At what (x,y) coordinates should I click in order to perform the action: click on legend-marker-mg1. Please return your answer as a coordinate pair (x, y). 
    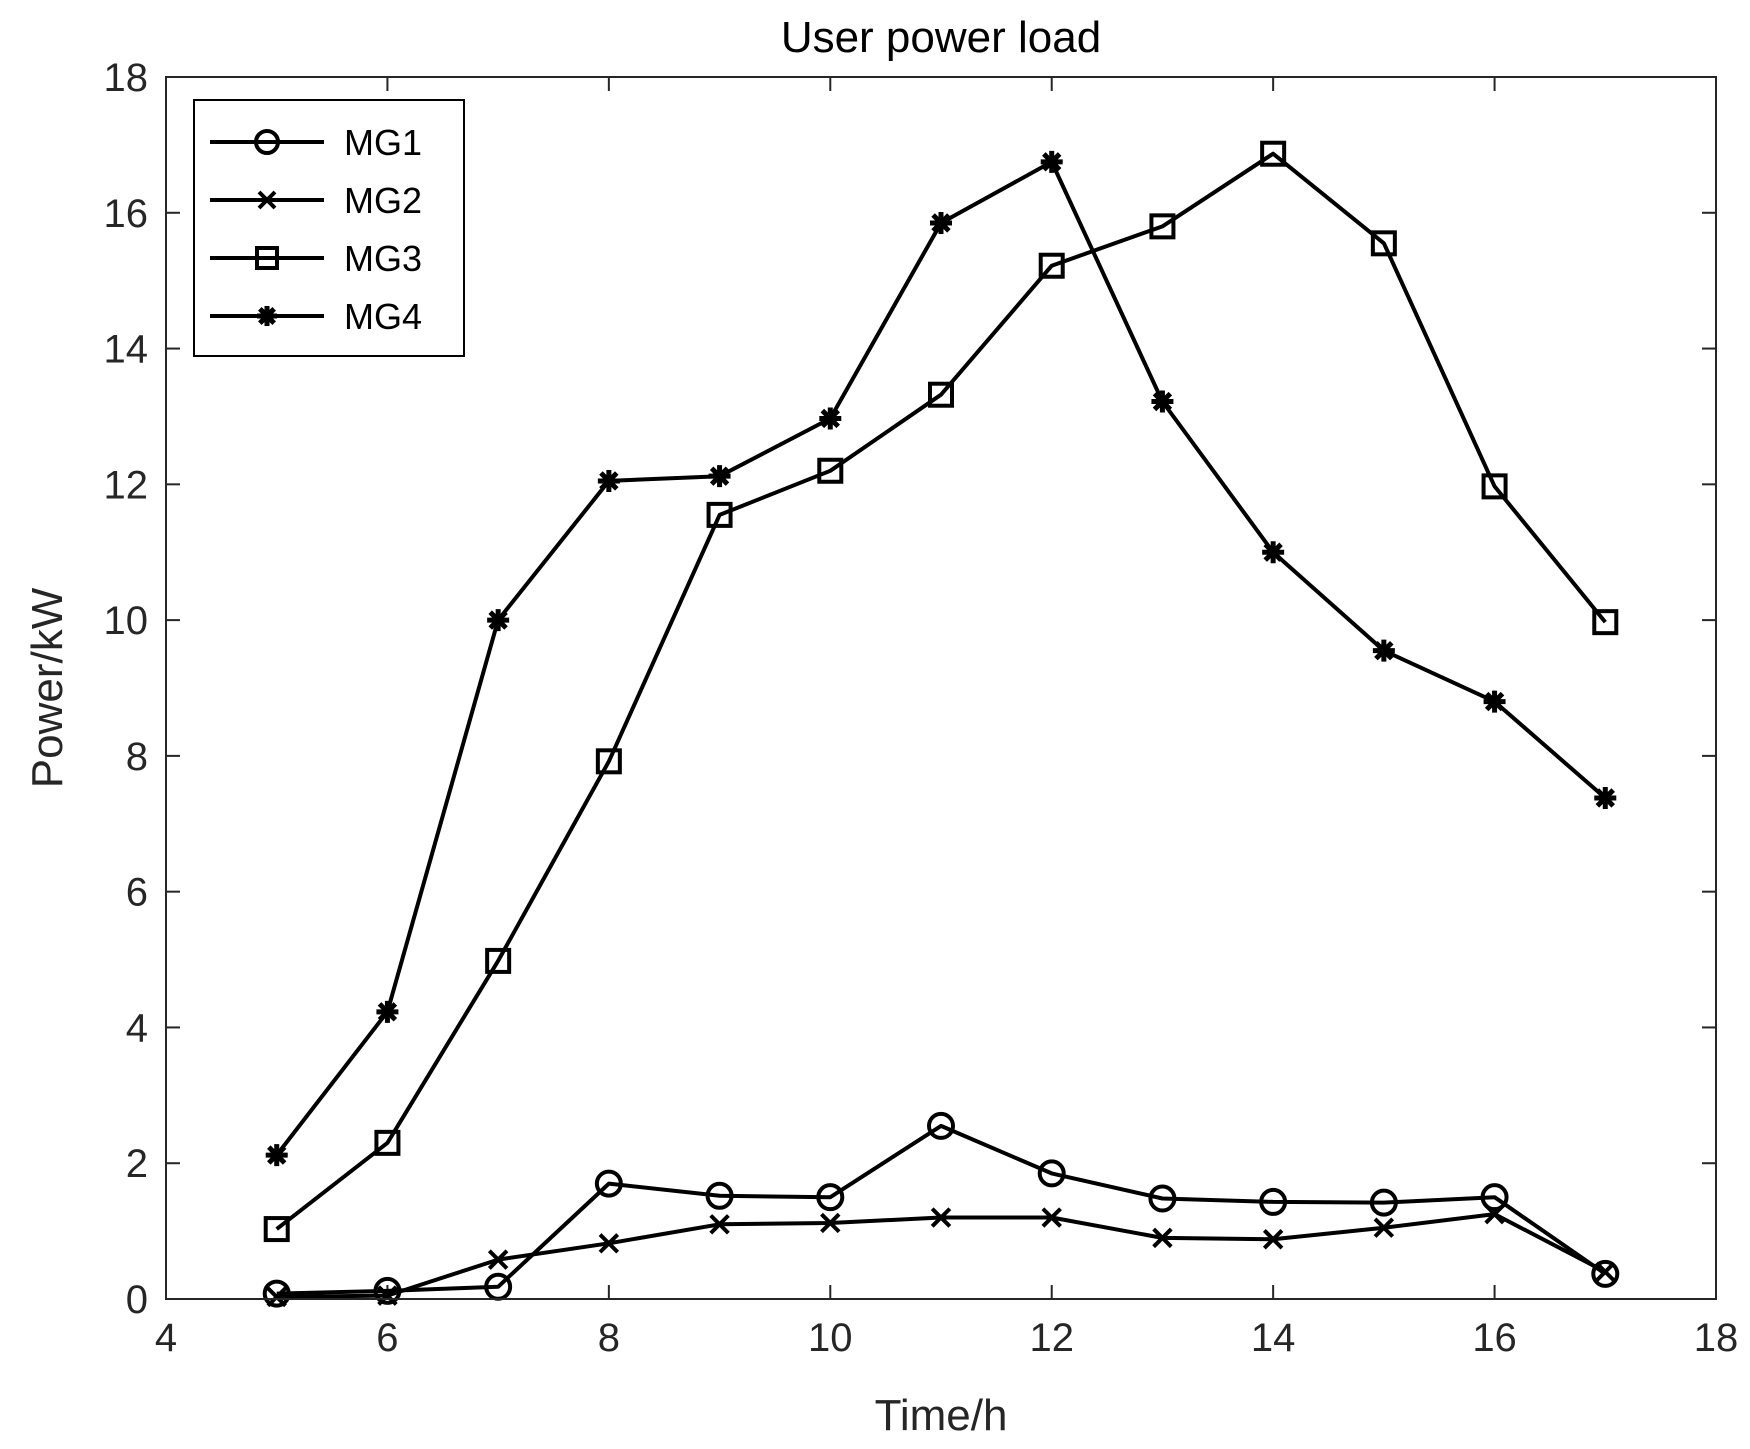
    Looking at the image, I should click on (267, 142).